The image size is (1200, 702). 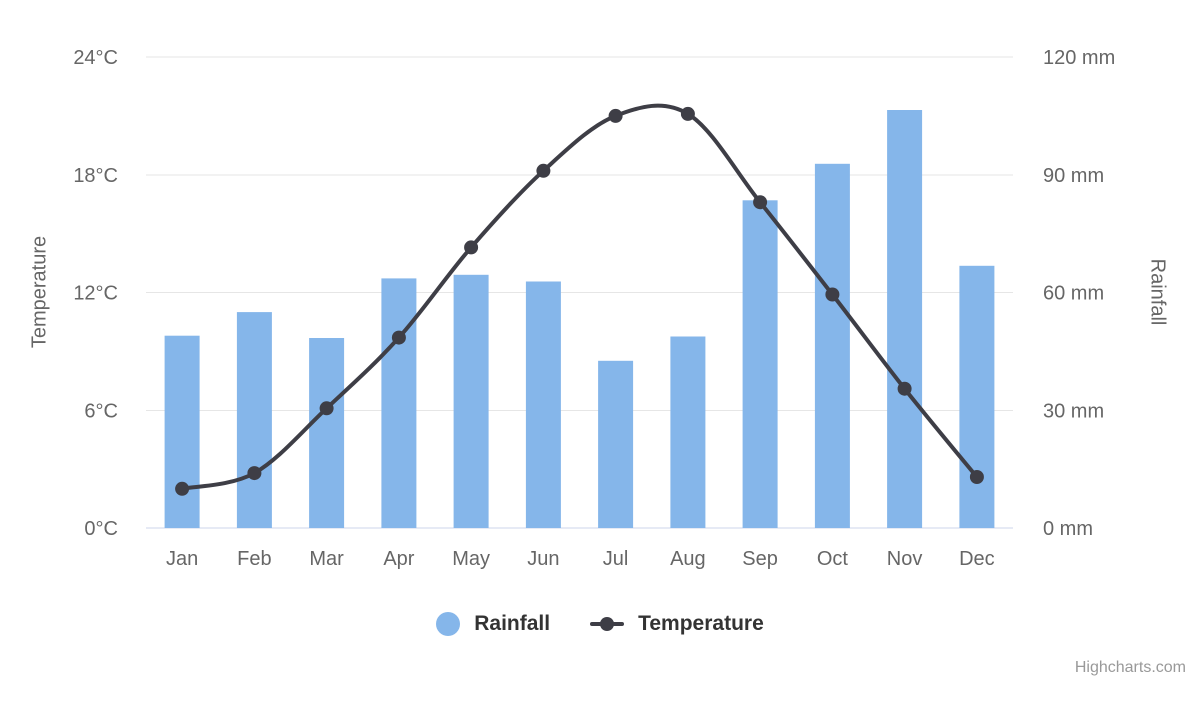 I want to click on temperature-point-nov, so click(x=904, y=388).